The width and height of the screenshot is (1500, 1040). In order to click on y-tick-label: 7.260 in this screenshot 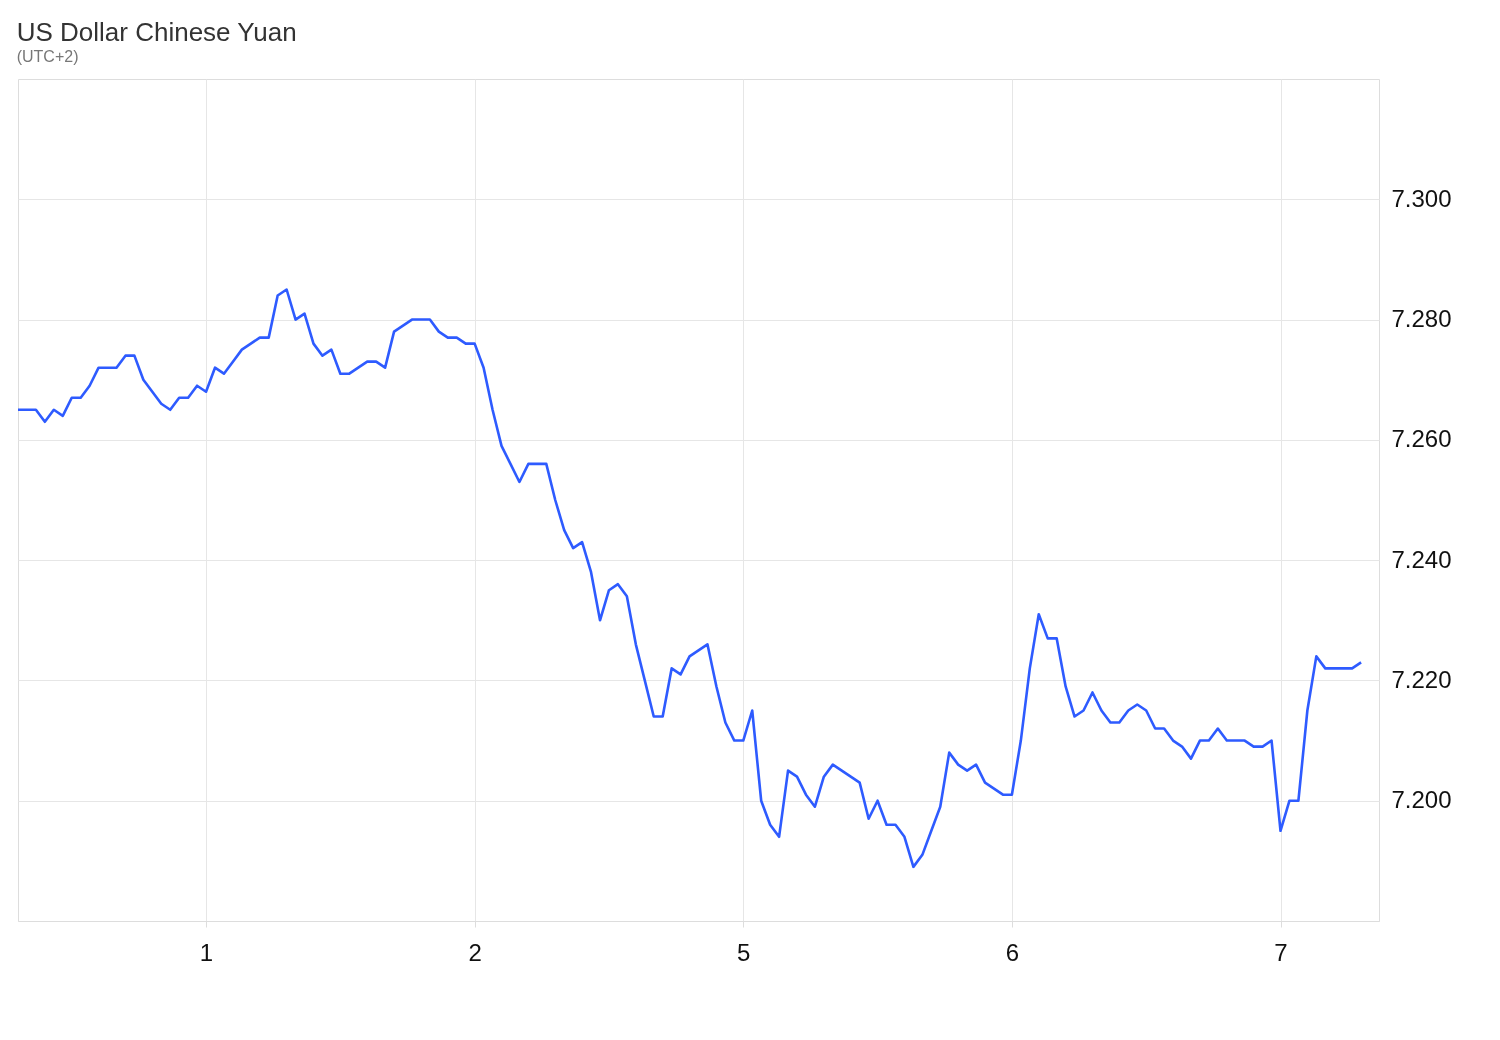, I will do `click(1421, 439)`.